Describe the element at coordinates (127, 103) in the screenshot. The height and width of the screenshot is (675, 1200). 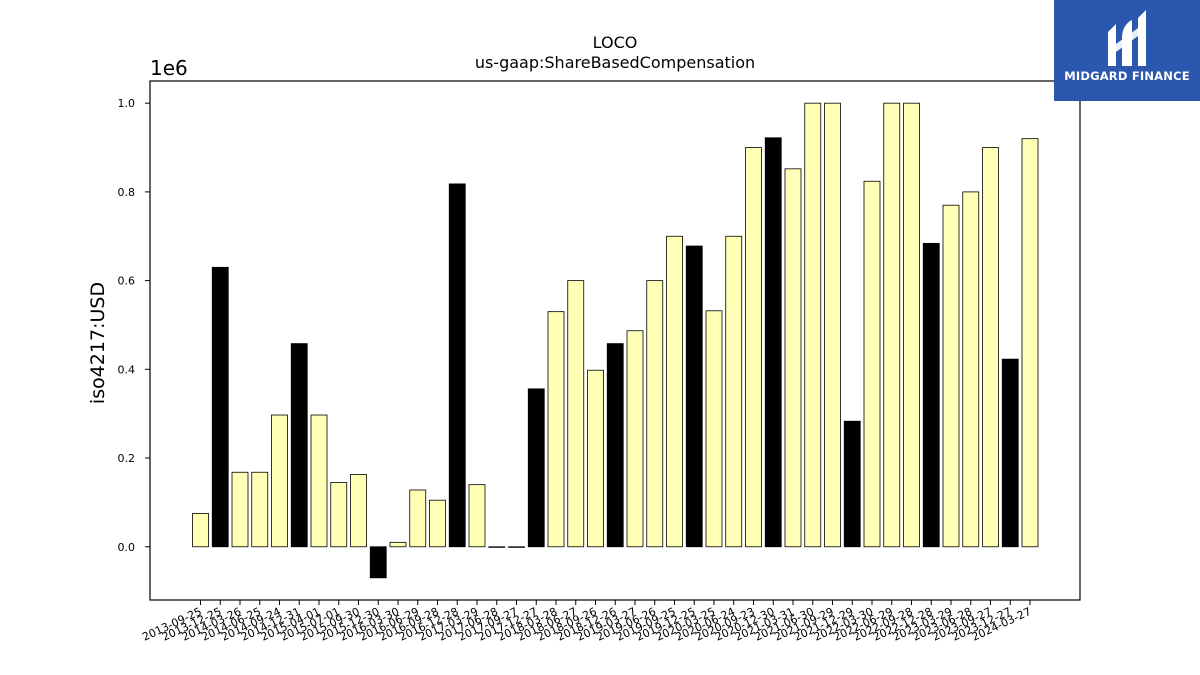
I see `y-tick-label: 1.0` at that location.